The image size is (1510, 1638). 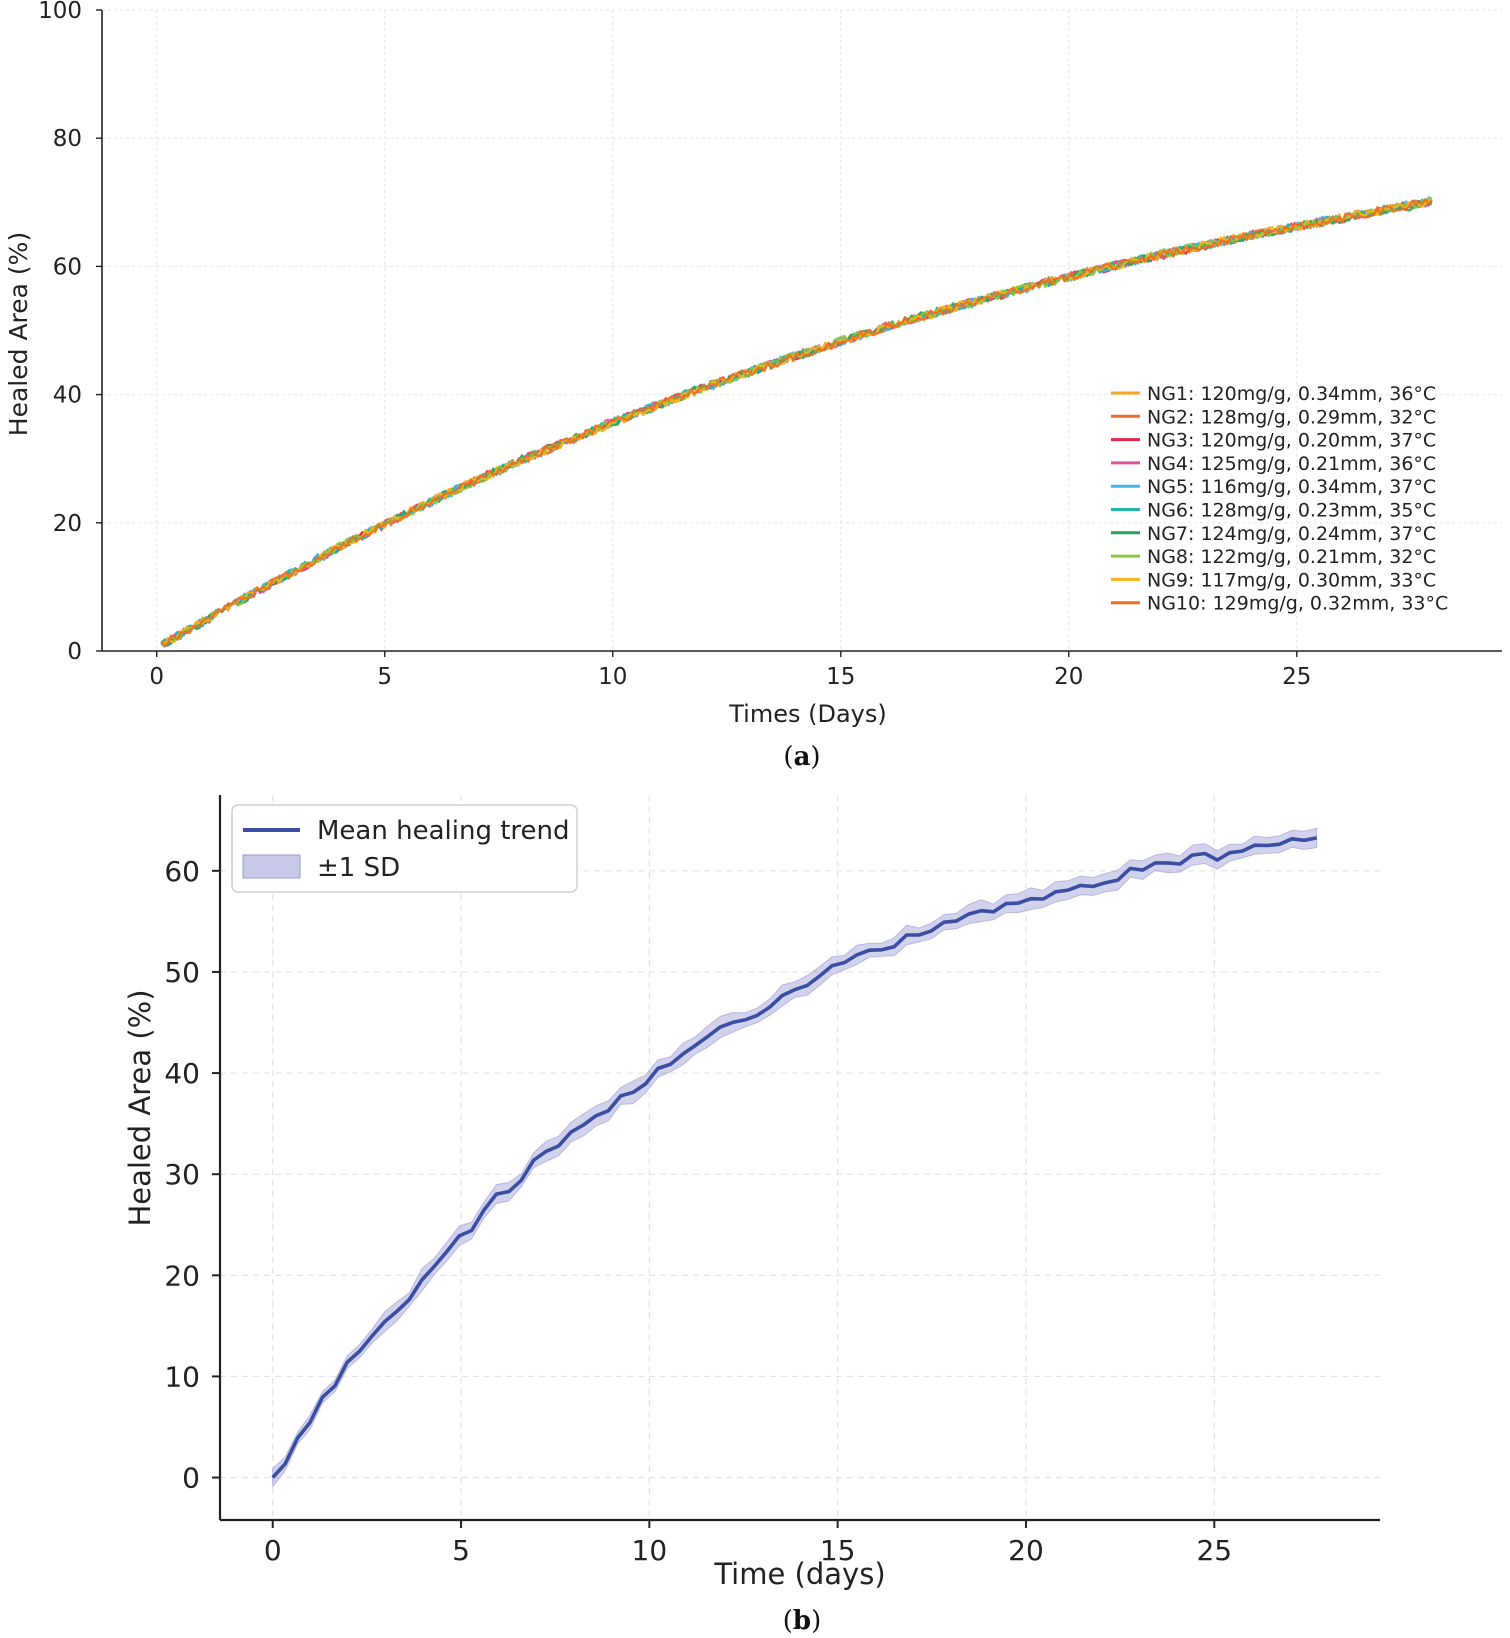 I want to click on a-y-tick-label: 40, so click(x=67, y=396).